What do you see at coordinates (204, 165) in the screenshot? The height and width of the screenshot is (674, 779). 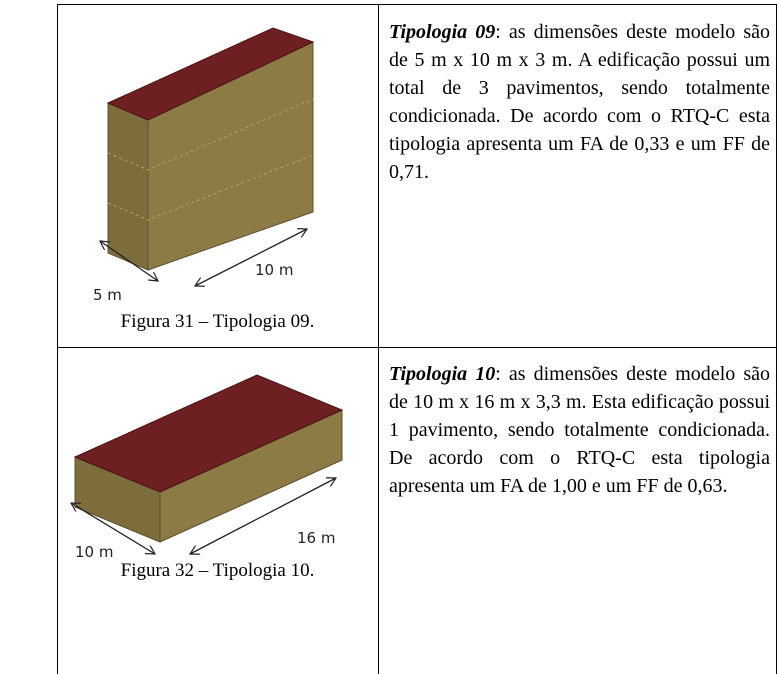 I see `box-figure: 5 m 10 m` at bounding box center [204, 165].